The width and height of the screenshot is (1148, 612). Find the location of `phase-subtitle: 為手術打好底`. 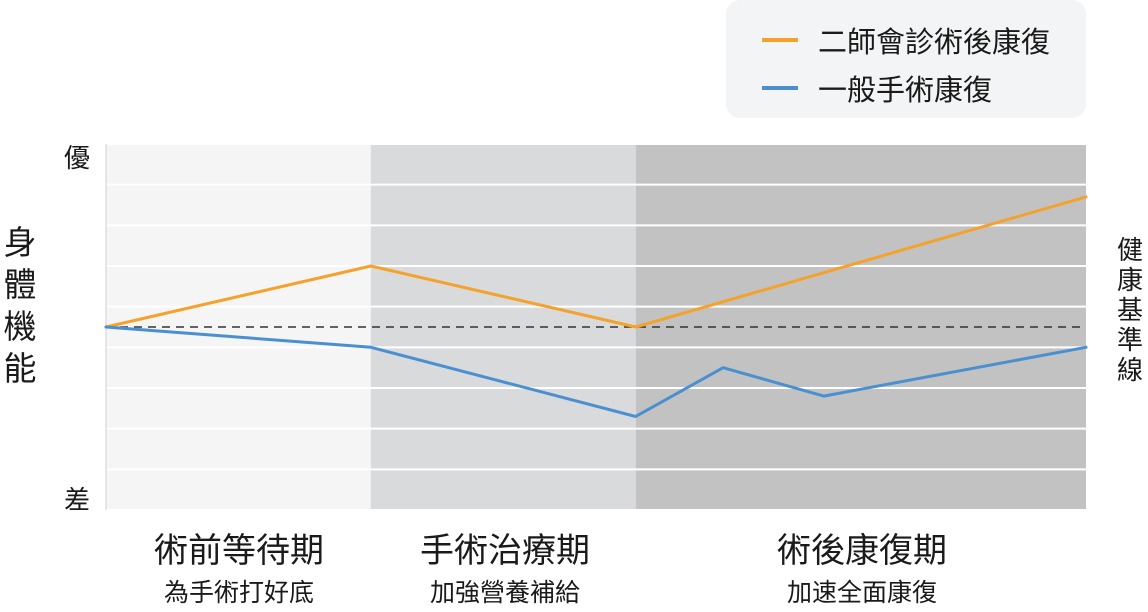

phase-subtitle: 為手術打好底 is located at coordinates (238, 592).